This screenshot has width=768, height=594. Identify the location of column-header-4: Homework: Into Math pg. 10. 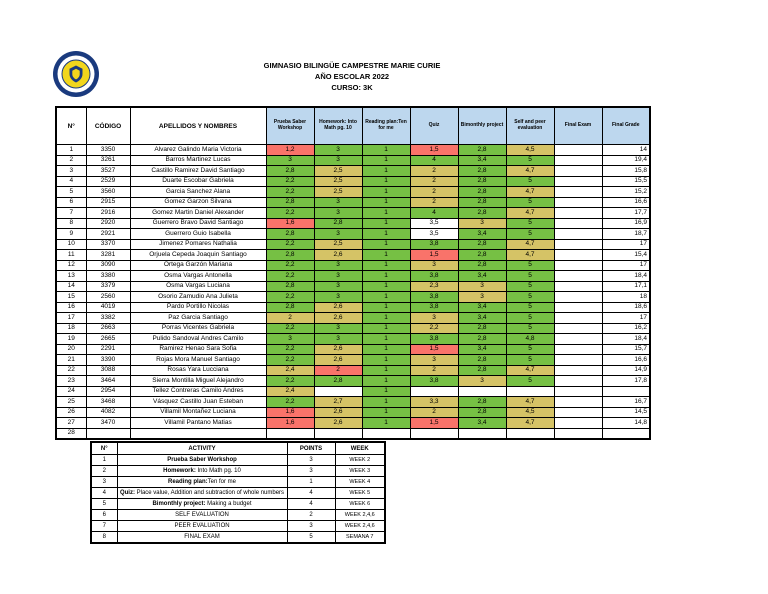
(338, 125).